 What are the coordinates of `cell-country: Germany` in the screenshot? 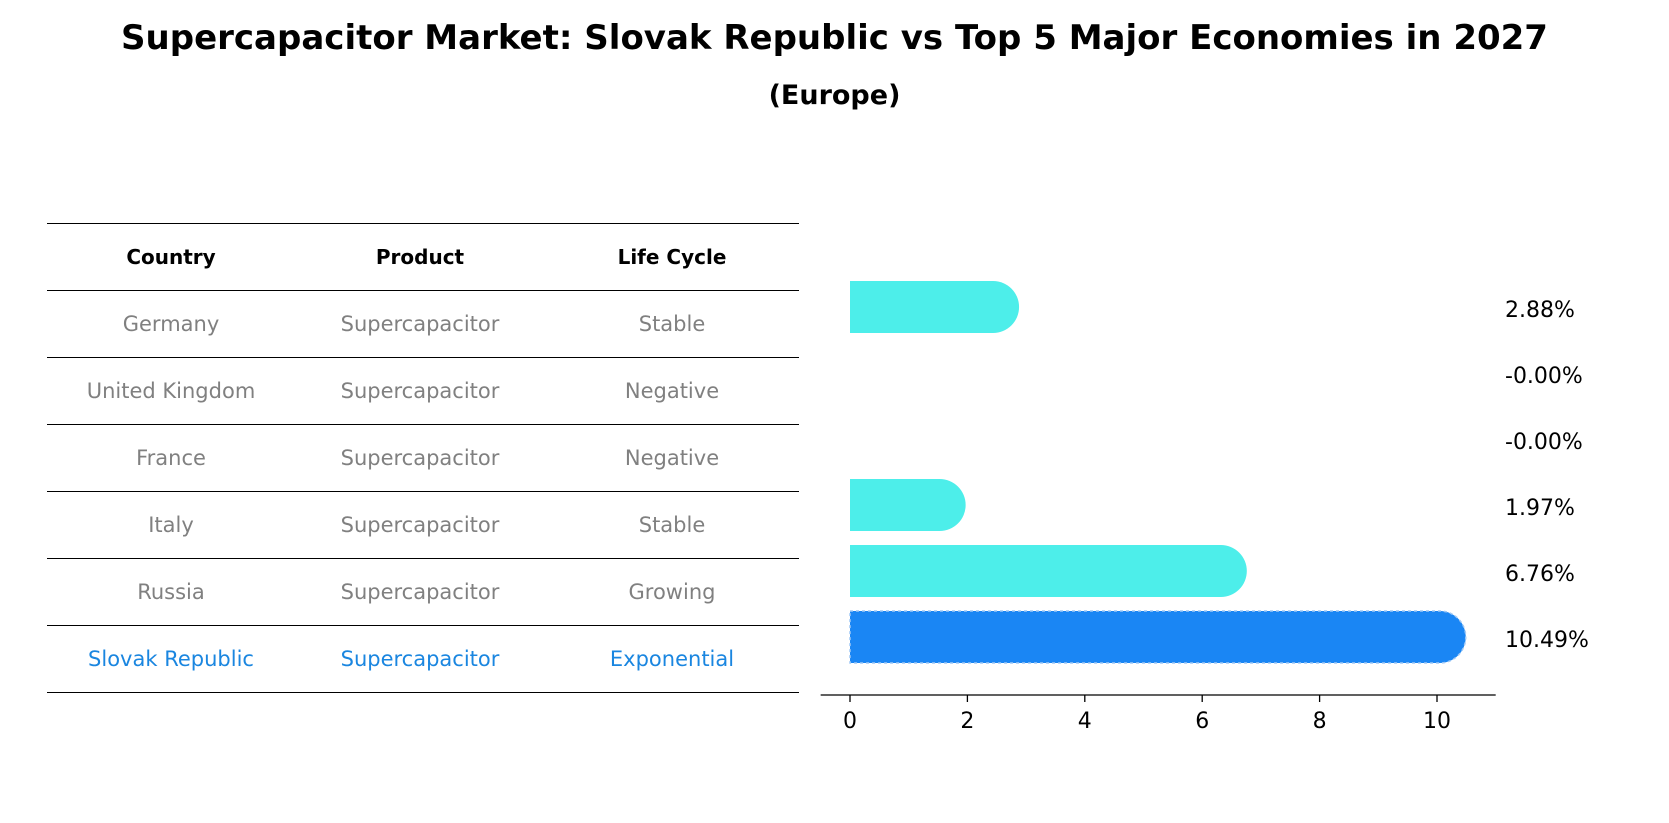 It's located at (171, 324).